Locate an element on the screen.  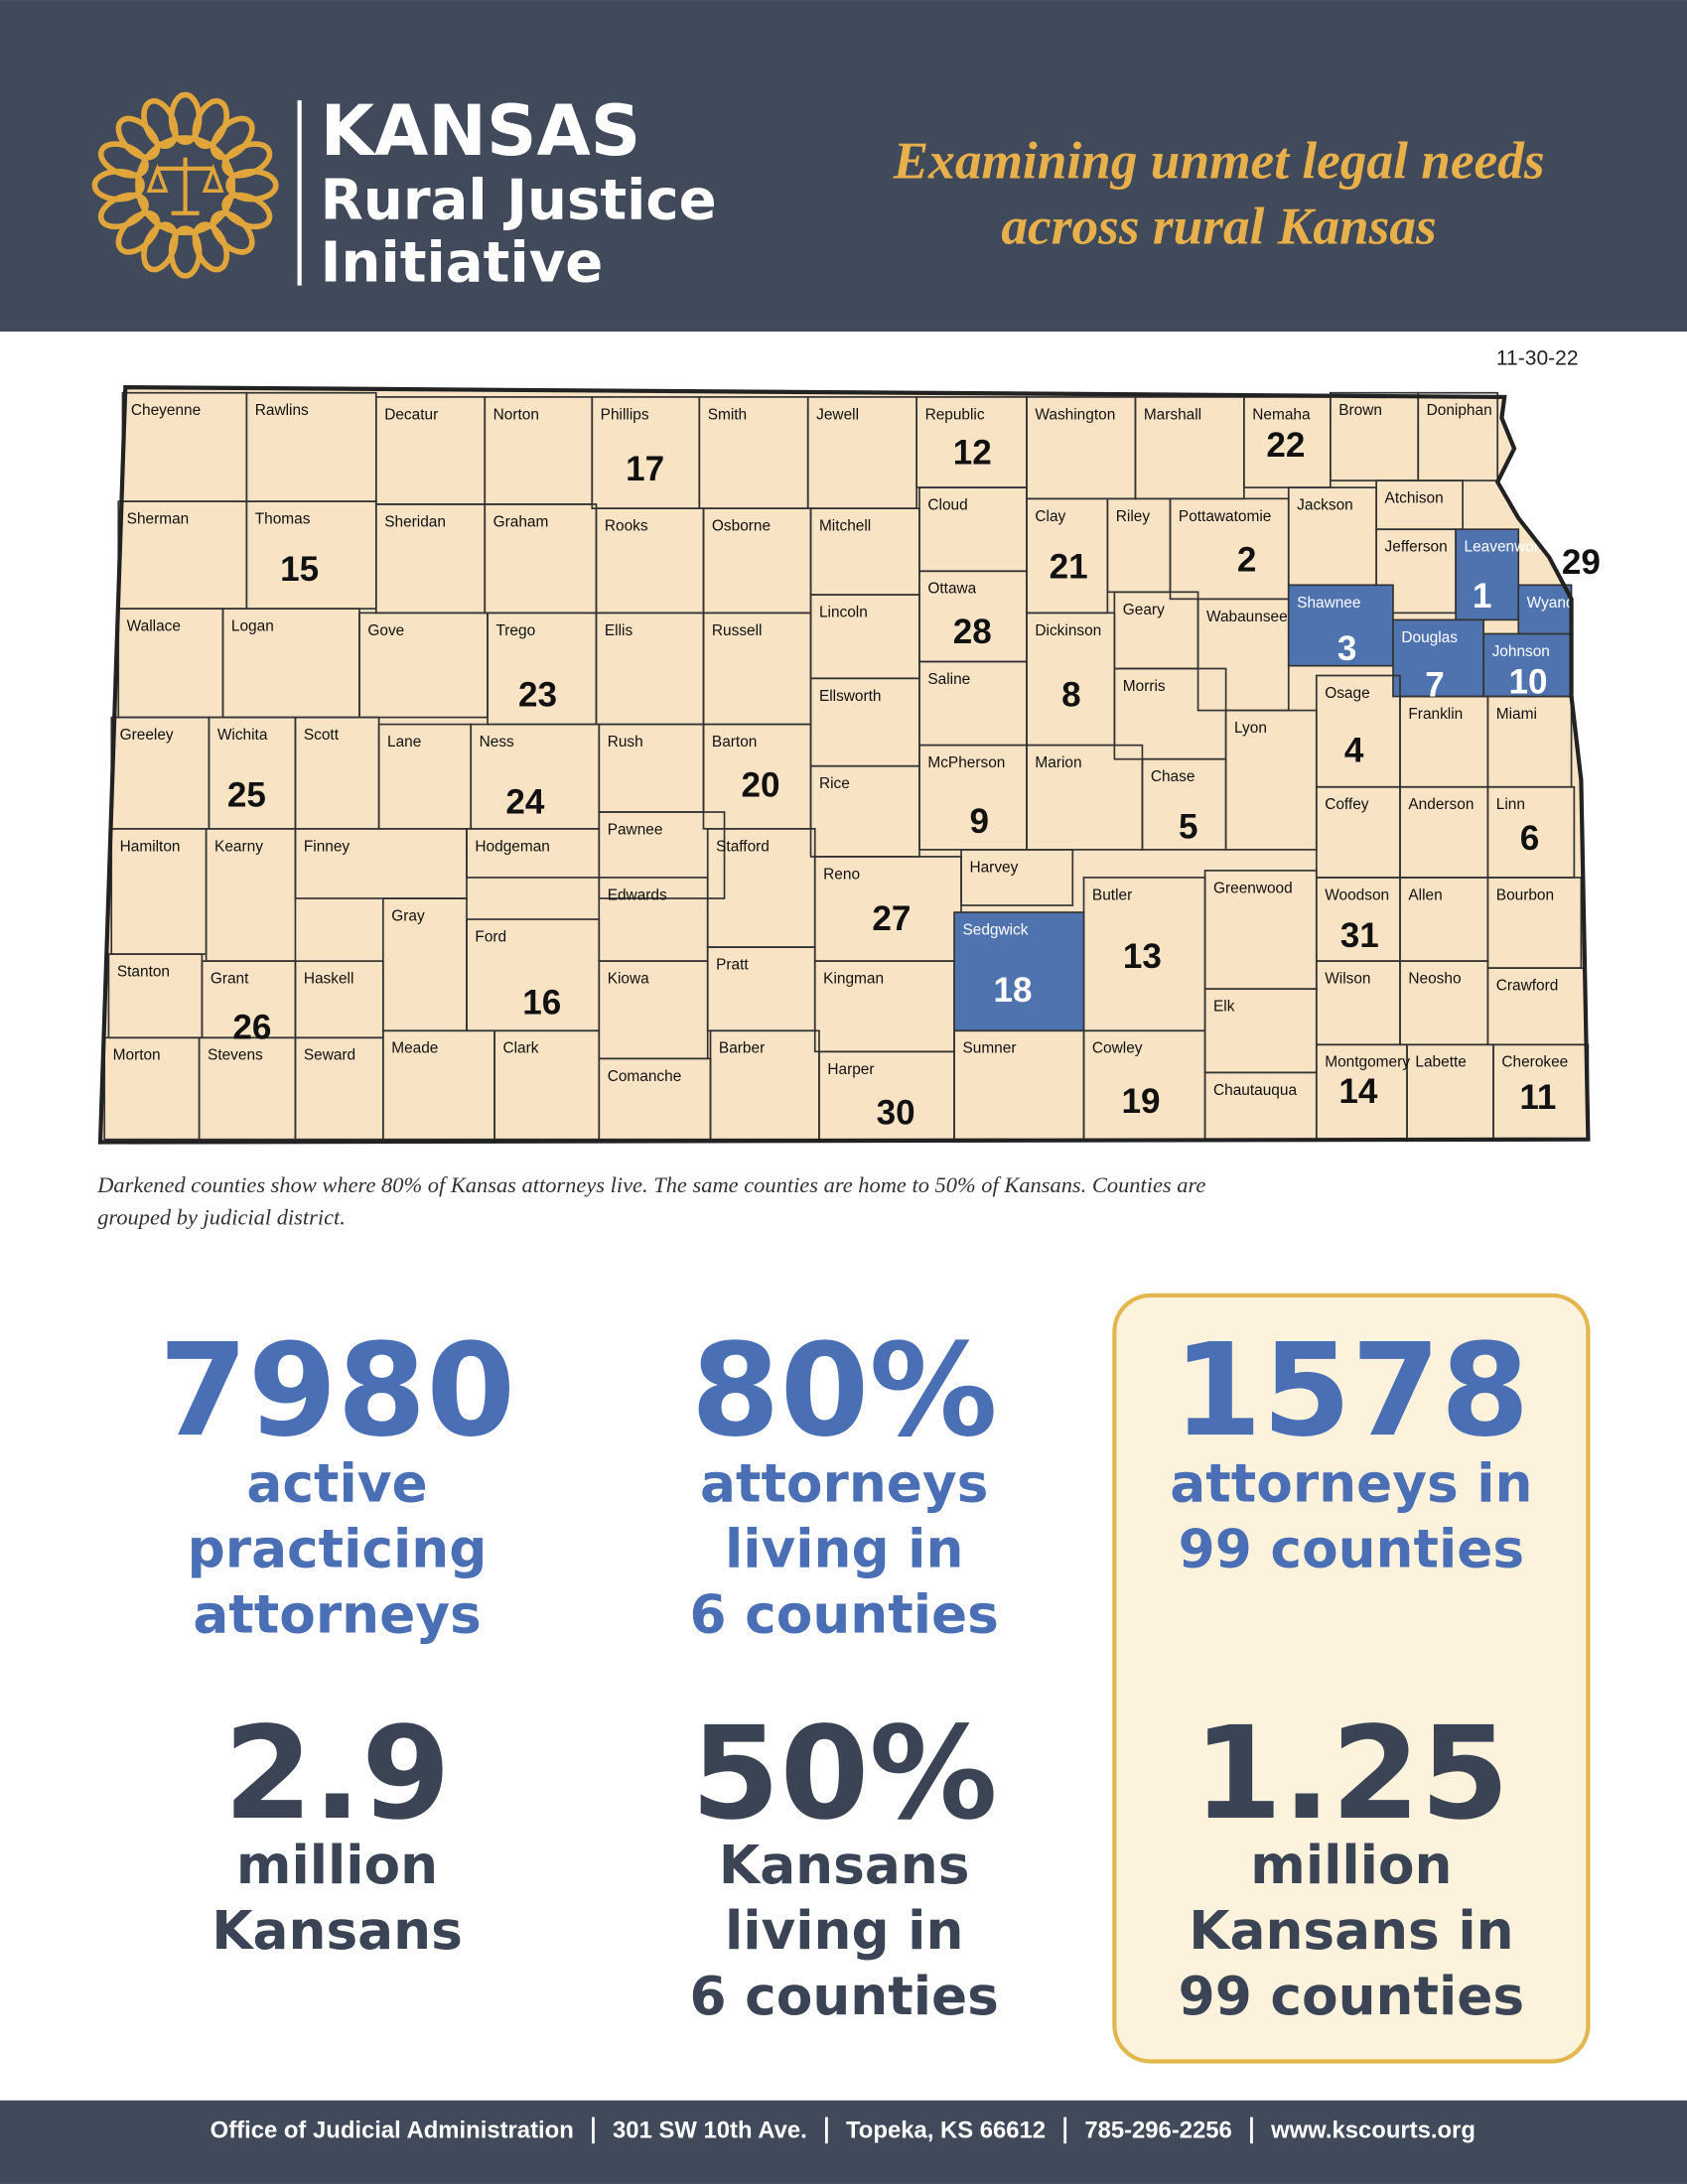
county-label: Seward is located at coordinates (329, 1055).